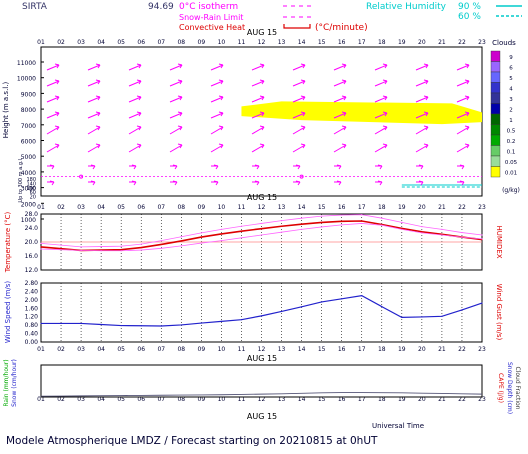 The height and width of the screenshot is (454, 528). What do you see at coordinates (31, 184) in the screenshot?
I see `low-height-tick-140: 140` at bounding box center [31, 184].